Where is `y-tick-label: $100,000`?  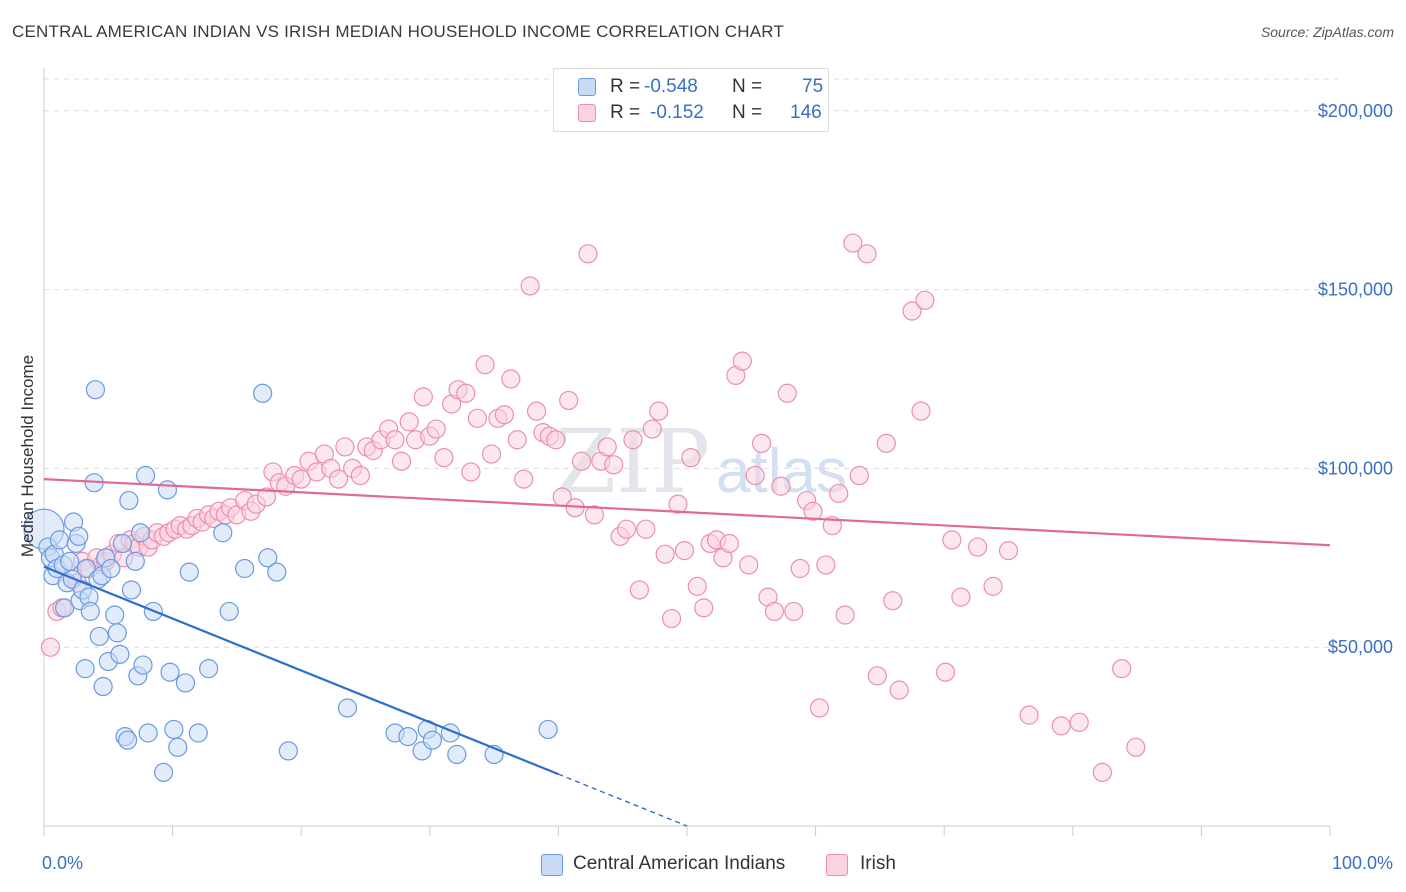
y-tick-label: $100,000 is located at coordinates (1355, 468).